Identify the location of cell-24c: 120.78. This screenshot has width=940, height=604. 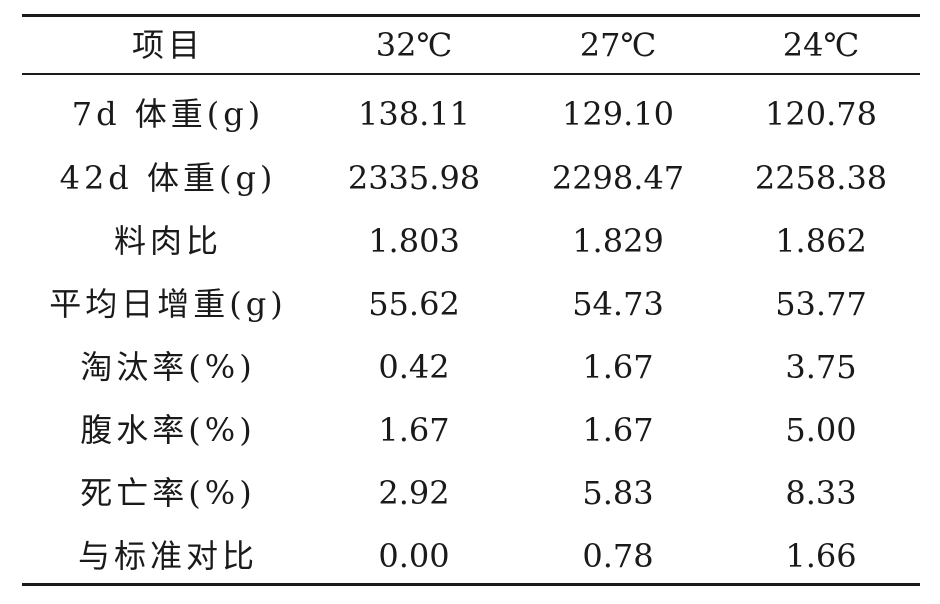
(821, 114).